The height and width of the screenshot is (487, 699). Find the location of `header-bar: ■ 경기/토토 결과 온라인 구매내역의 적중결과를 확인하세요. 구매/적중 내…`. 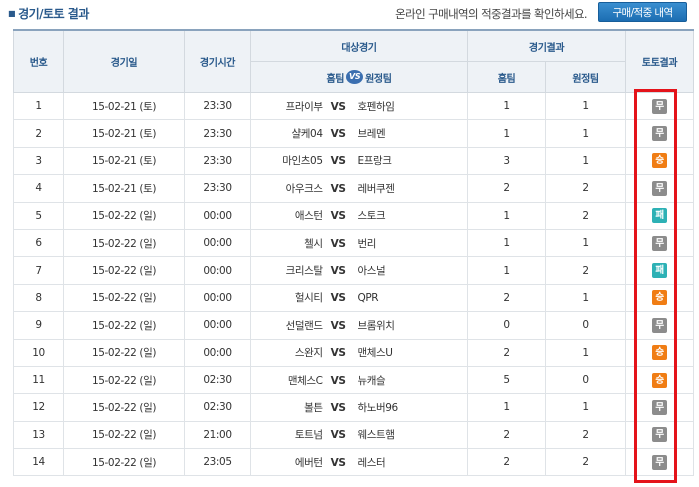

header-bar: ■ 경기/토토 결과 온라인 구매내역의 적중결과를 확인하세요. 구매/적중 내… is located at coordinates (349, 13).